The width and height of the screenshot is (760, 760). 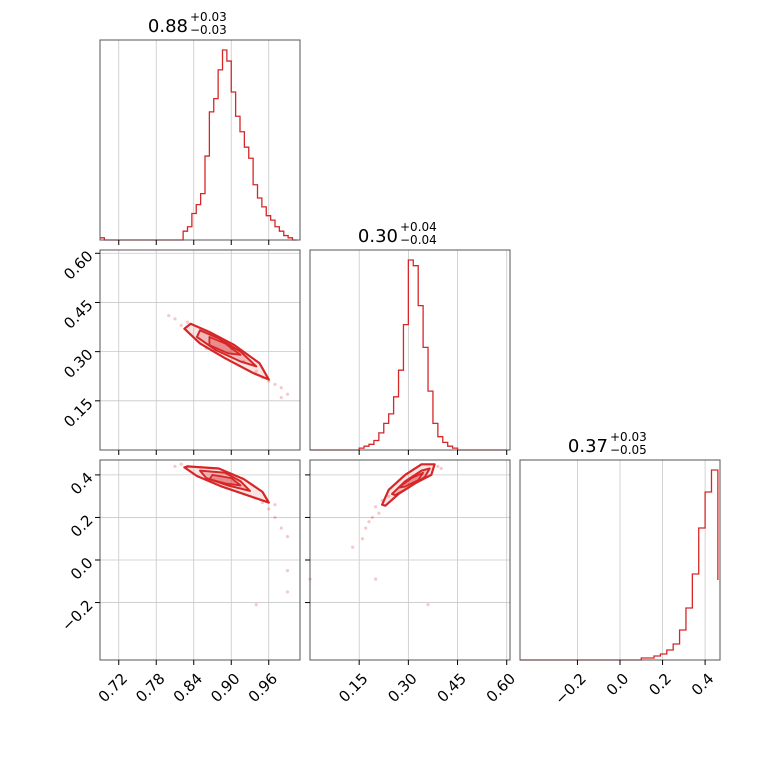 I want to click on tick-label-x: 0.4, so click(x=703, y=685).